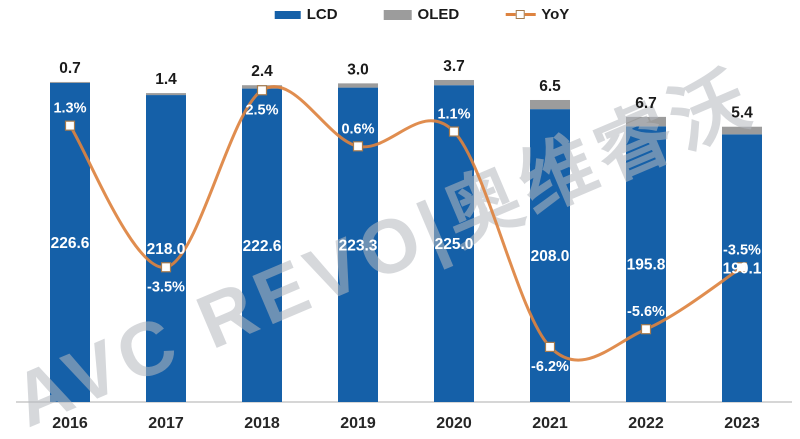 The height and width of the screenshot is (439, 800). What do you see at coordinates (69, 109) in the screenshot?
I see `yoy-value-label-2016: 1.3%` at bounding box center [69, 109].